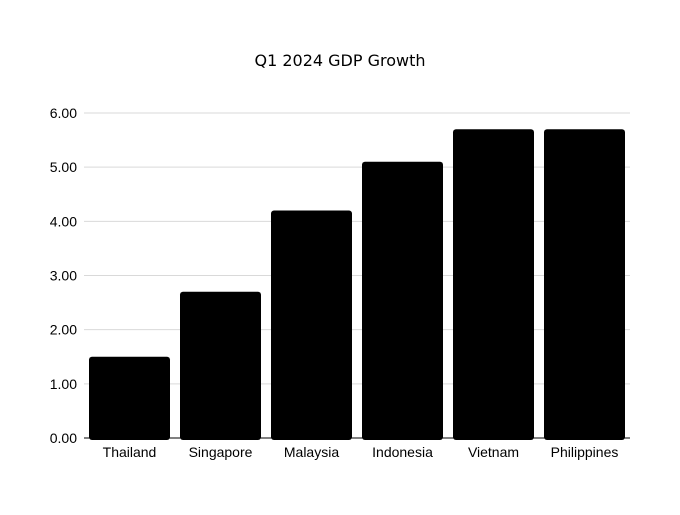  Describe the element at coordinates (585, 452) in the screenshot. I see `x-tick-label: Philippines` at that location.